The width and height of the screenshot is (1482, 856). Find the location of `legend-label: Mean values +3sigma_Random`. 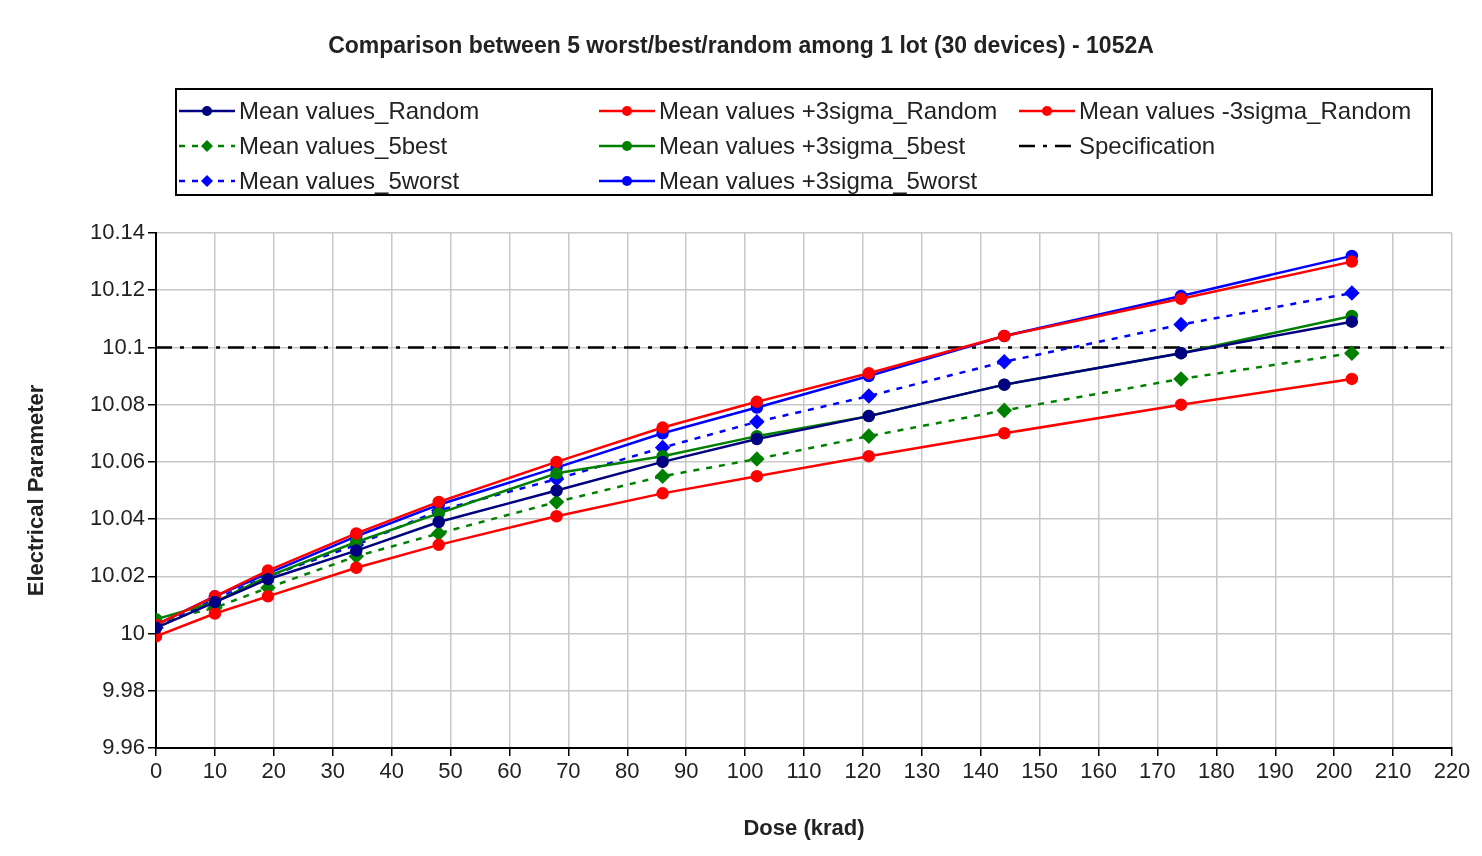

legend-label: Mean values +3sigma_Random is located at coordinates (828, 110).